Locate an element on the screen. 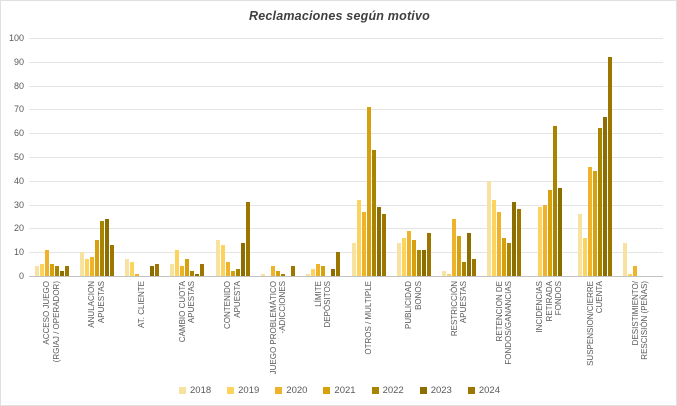 The height and width of the screenshot is (406, 677). category-label: JUEGO PROBLEMÁTICO -ADICCIONES is located at coordinates (277, 327).